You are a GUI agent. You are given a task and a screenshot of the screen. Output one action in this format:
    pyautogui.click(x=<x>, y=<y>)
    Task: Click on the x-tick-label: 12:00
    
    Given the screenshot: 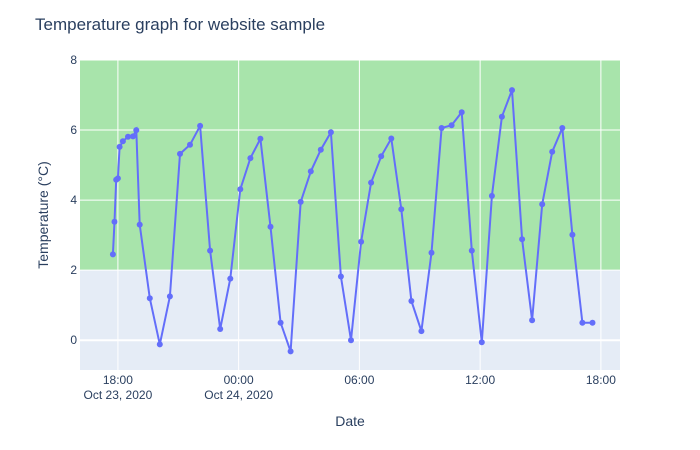 What is the action you would take?
    pyautogui.click(x=480, y=380)
    